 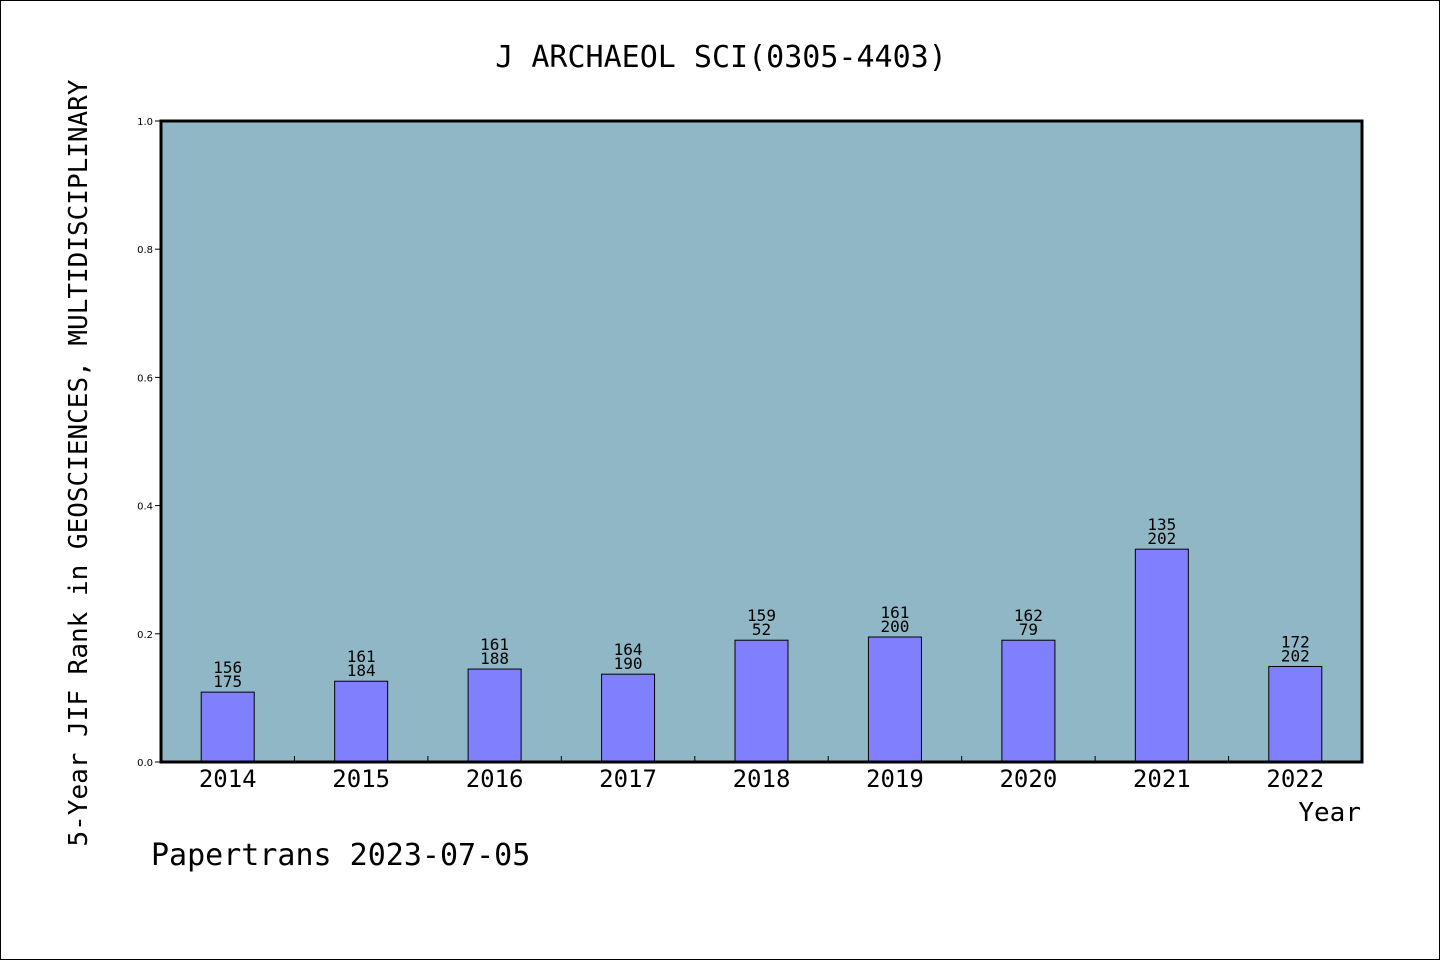 I want to click on bar-2014, so click(x=227, y=727).